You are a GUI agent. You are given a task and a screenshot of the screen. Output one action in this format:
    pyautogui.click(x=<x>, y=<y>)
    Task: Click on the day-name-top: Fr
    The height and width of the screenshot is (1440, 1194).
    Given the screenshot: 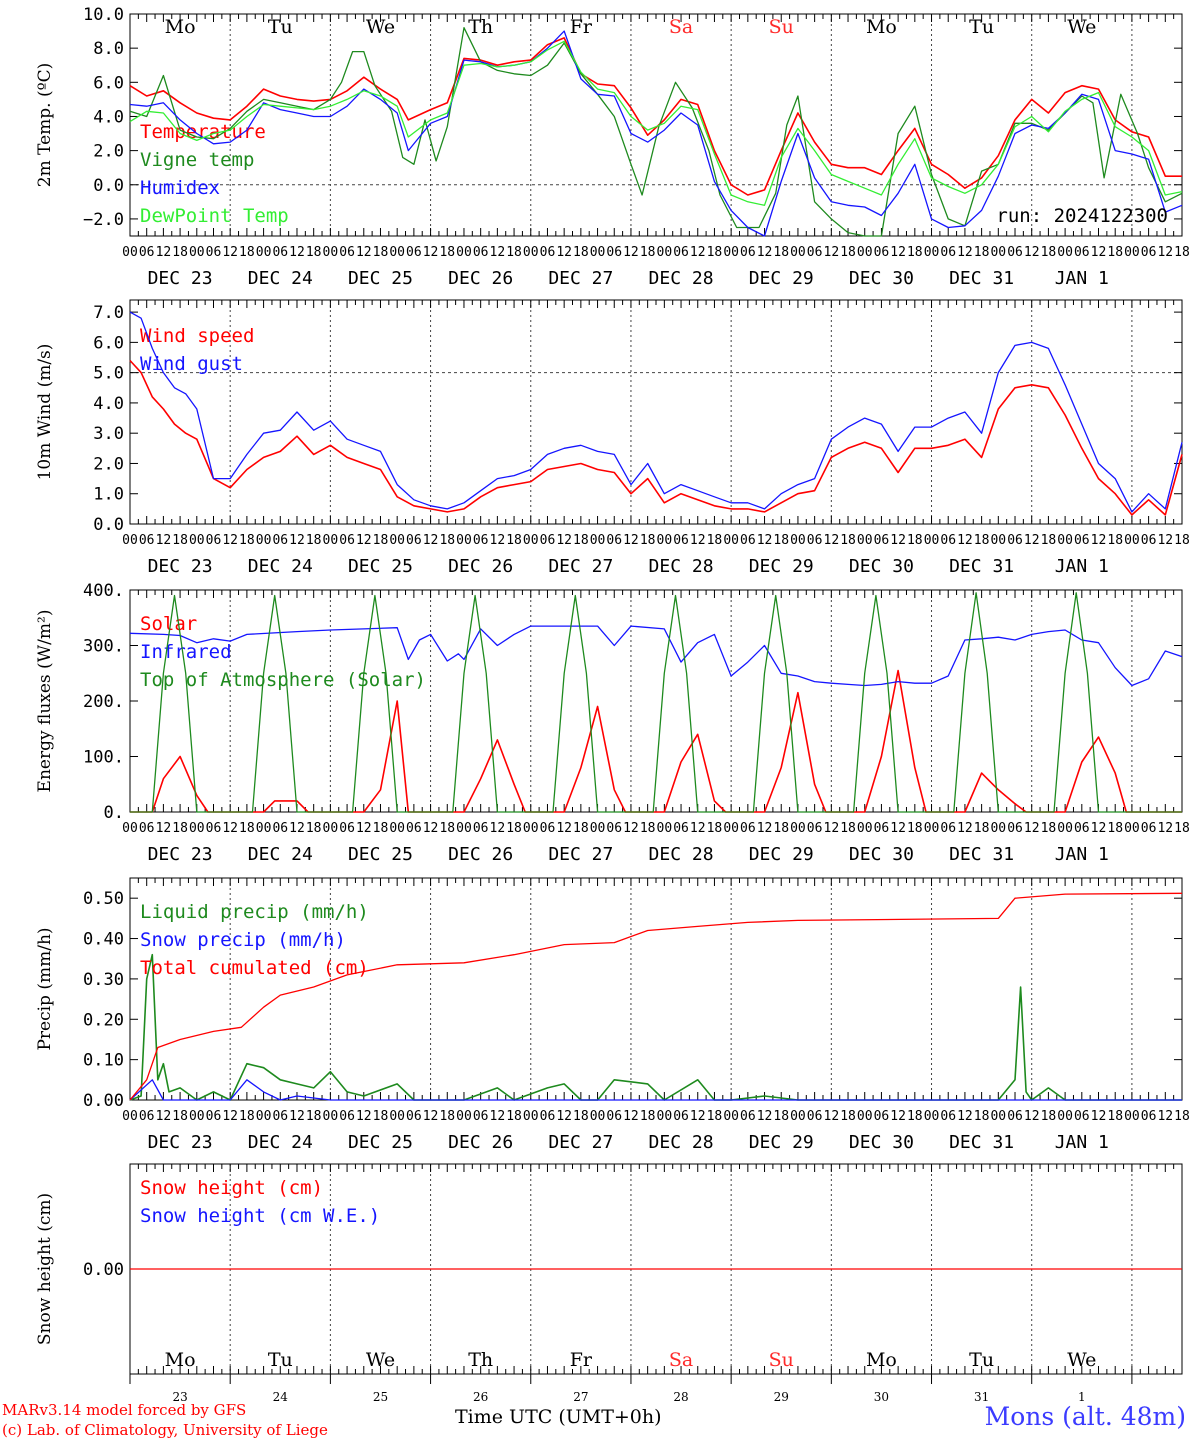 What is the action you would take?
    pyautogui.click(x=581, y=27)
    